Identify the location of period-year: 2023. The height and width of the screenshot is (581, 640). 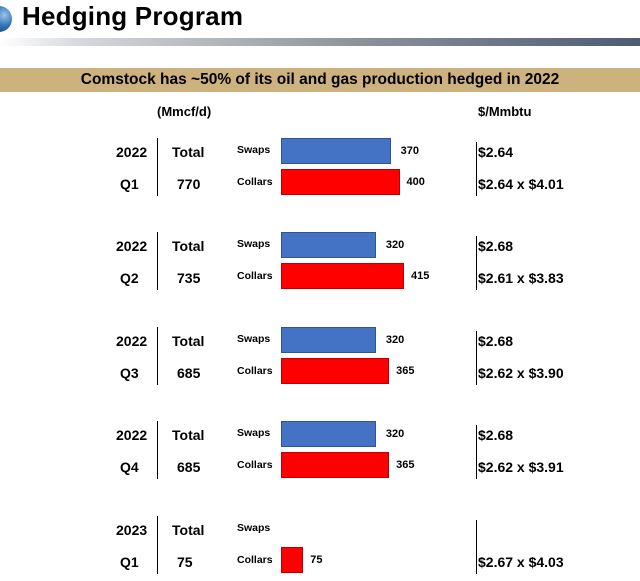
(132, 530).